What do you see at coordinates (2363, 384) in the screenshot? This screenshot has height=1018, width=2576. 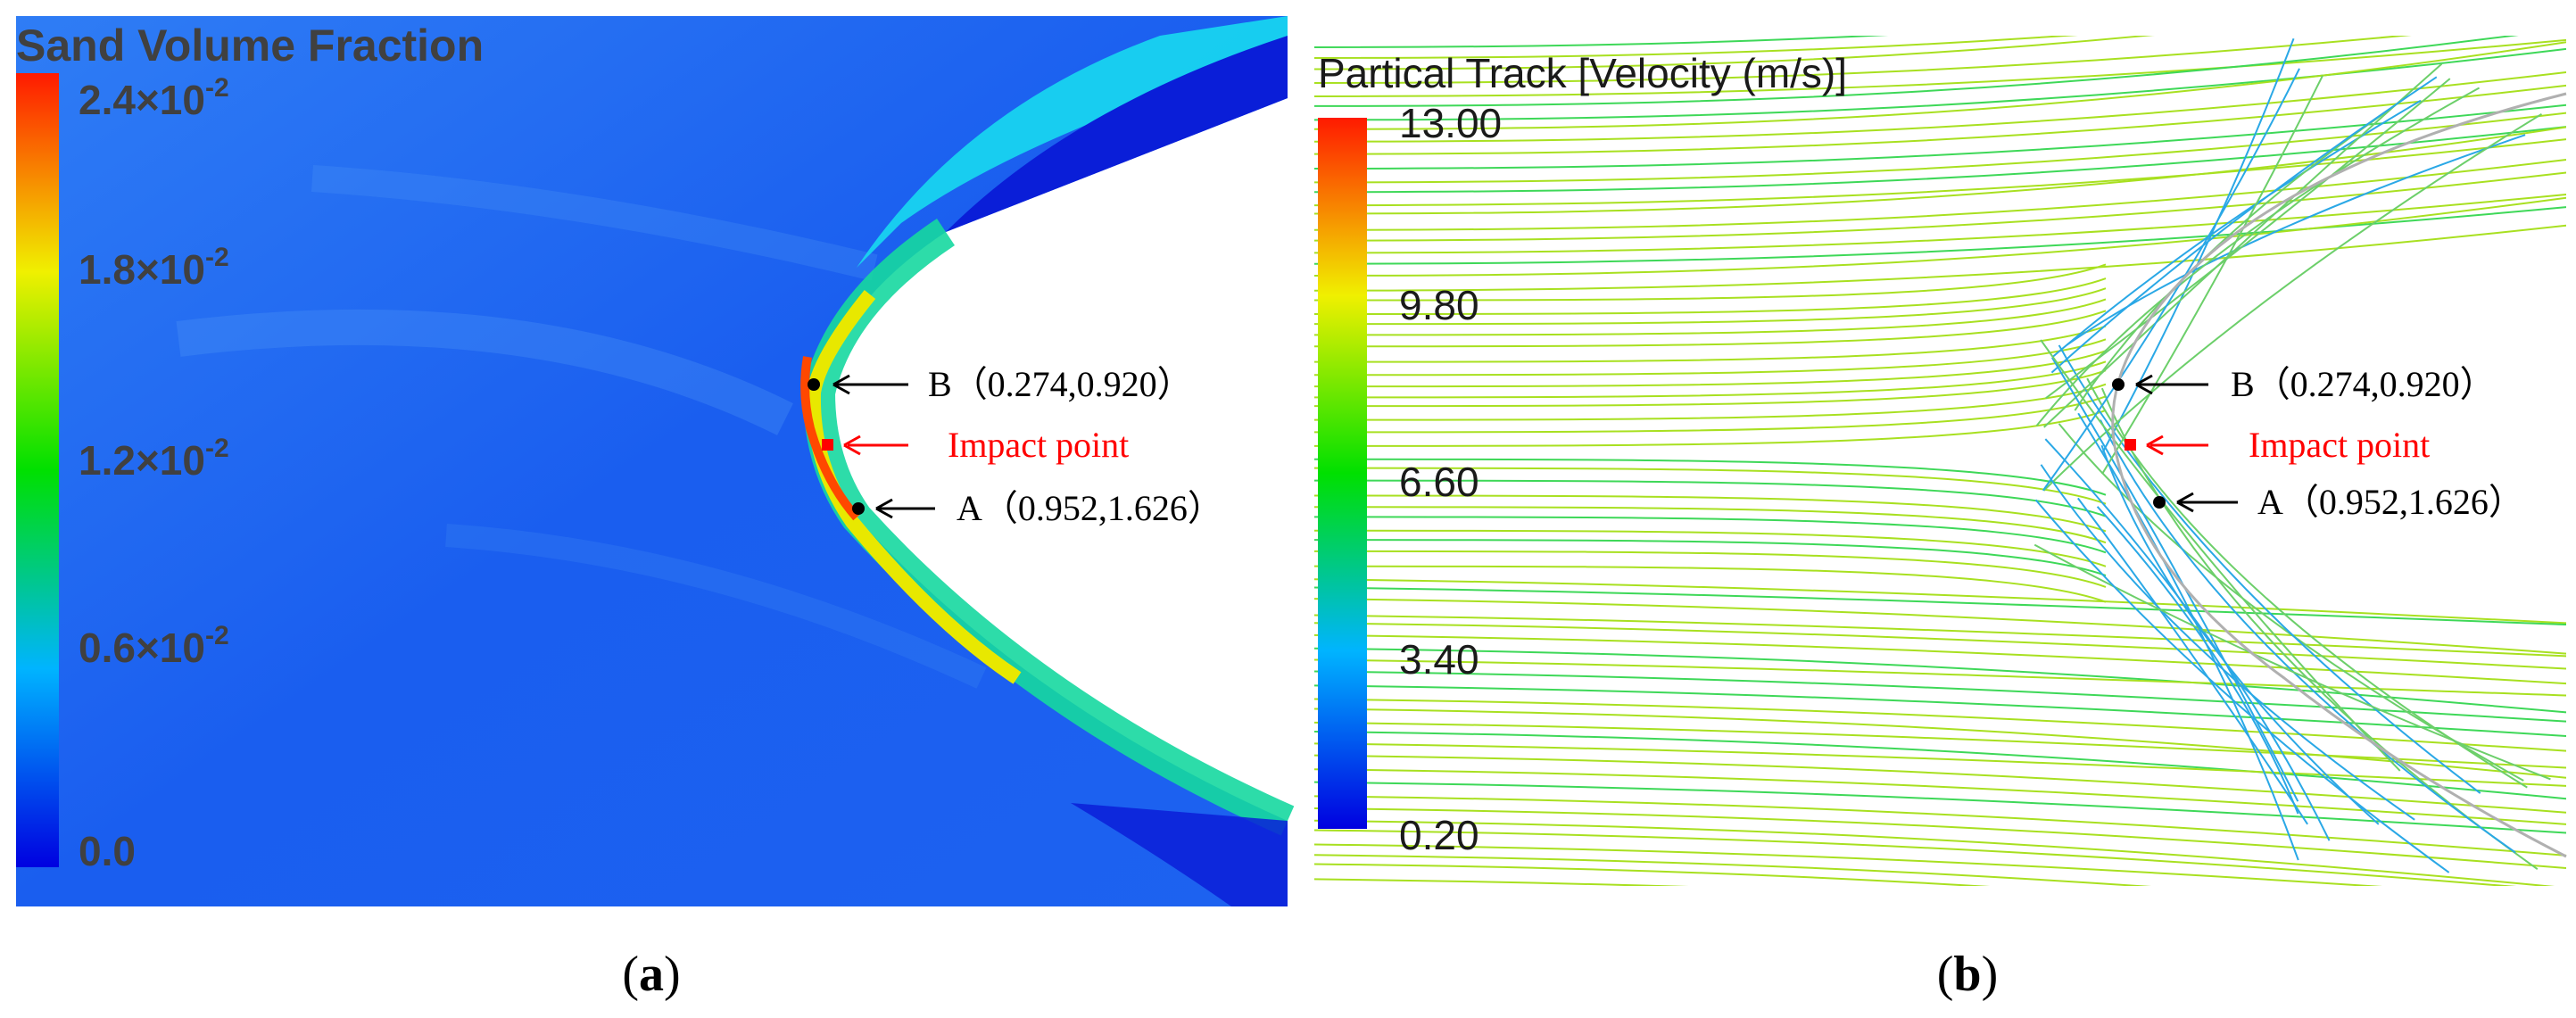 I see `point-b-label: B（0.274,0.920）` at bounding box center [2363, 384].